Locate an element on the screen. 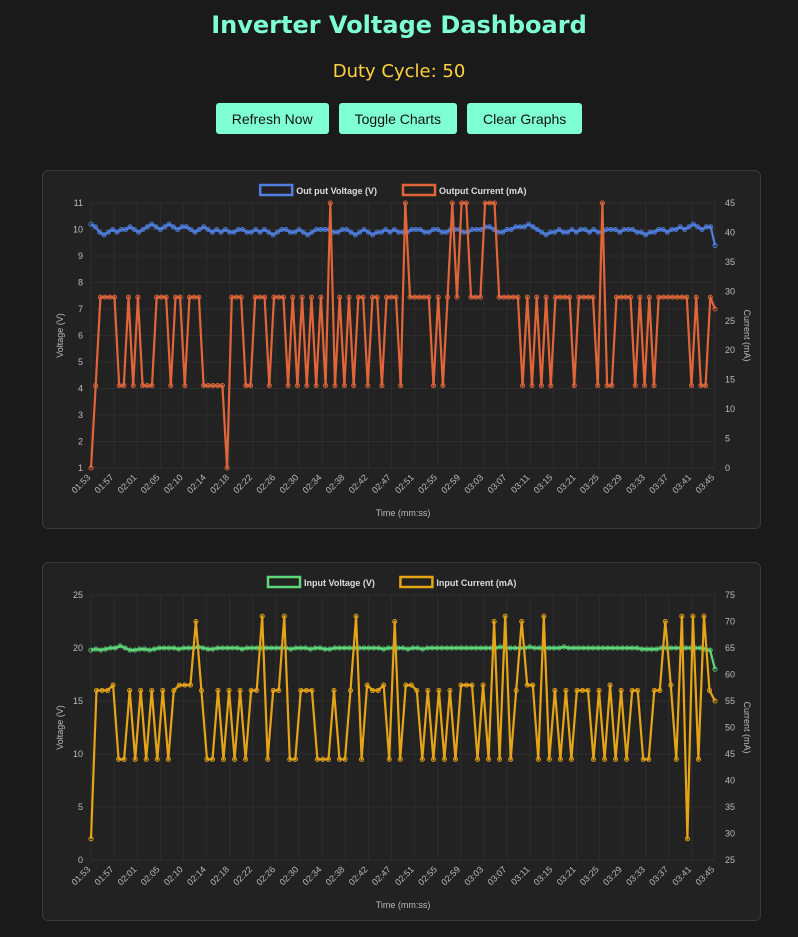 The image size is (798, 937). x-tick-label: 03:21 is located at coordinates (566, 483).